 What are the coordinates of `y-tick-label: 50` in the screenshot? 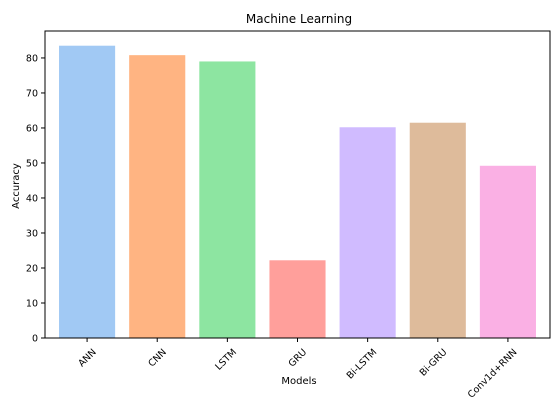 It's located at (32, 163).